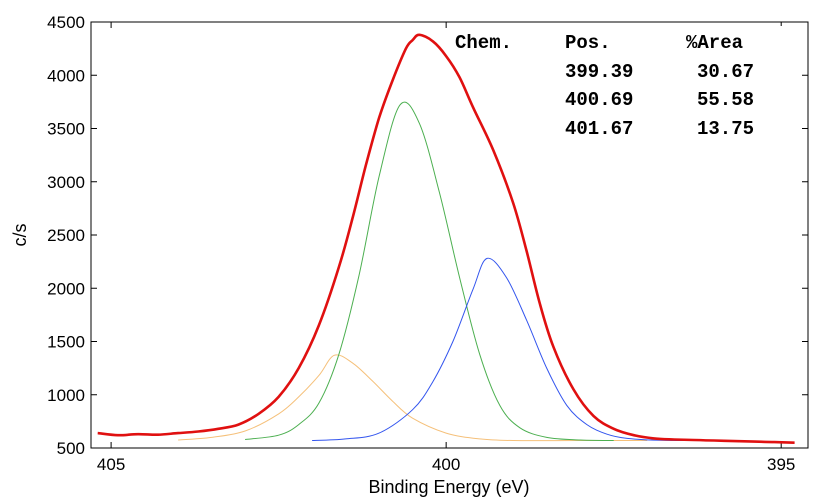  I want to click on y-tick-label: 1500, so click(66, 342).